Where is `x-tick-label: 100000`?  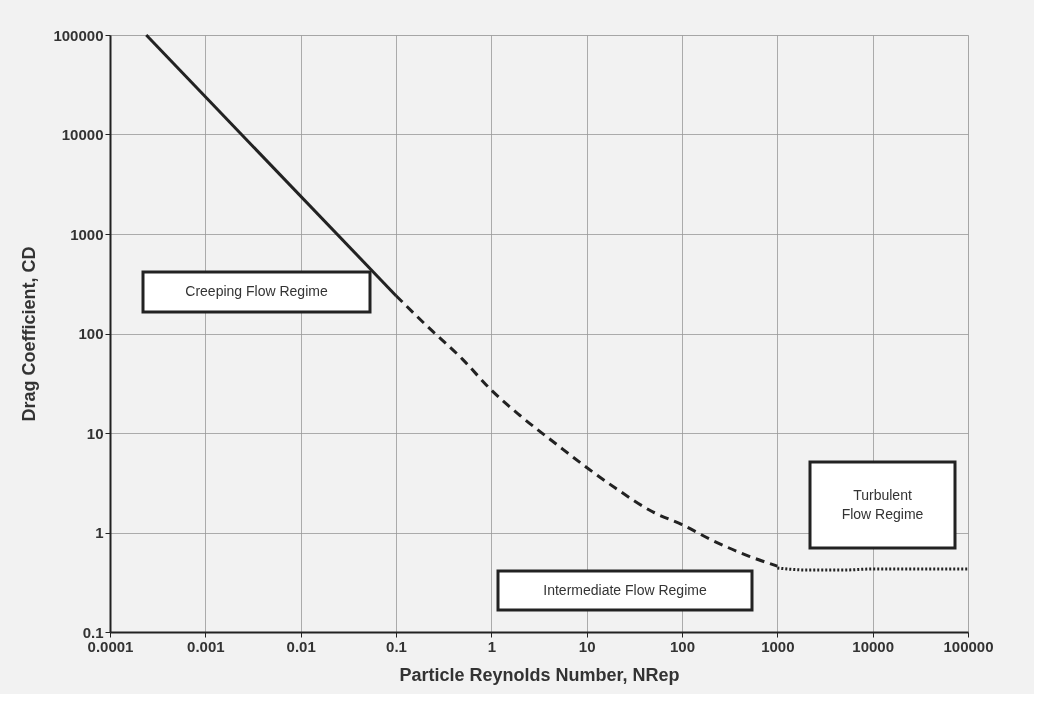
x-tick-label: 100000 is located at coordinates (968, 646).